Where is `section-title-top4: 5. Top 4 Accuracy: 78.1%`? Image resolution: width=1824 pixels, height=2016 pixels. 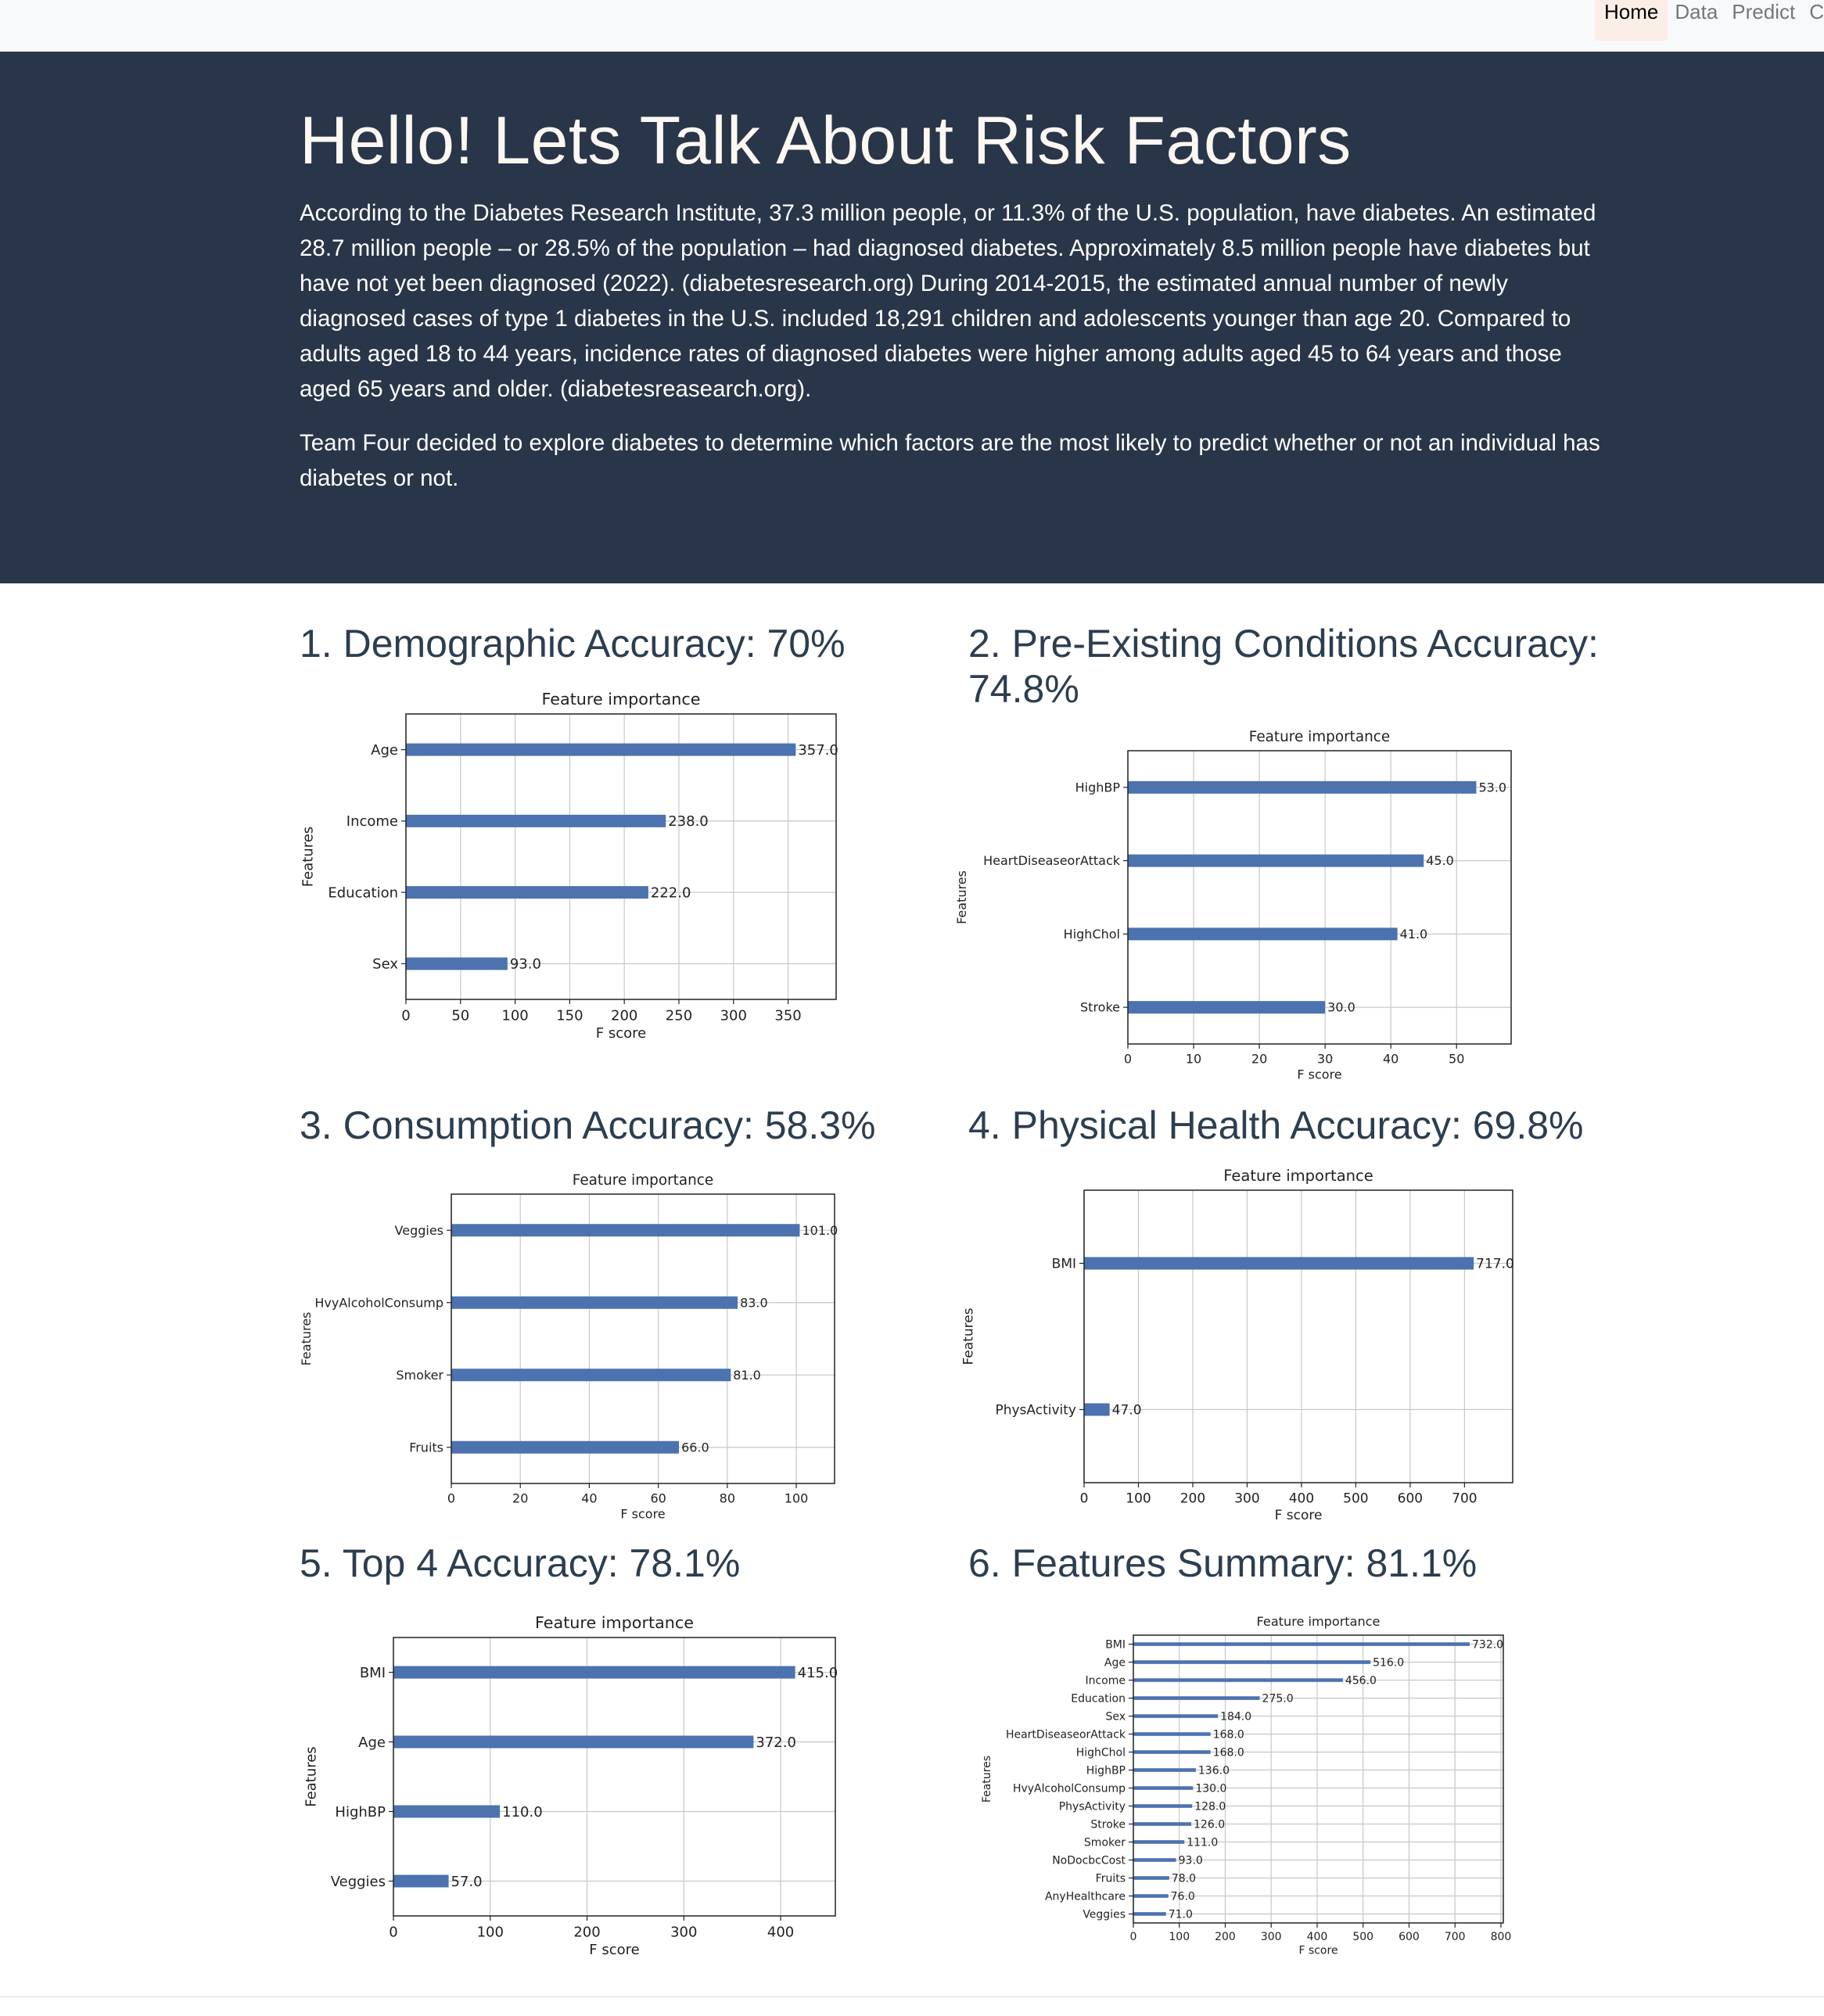 section-title-top4: 5. Top 4 Accuracy: 78.1% is located at coordinates (520, 1563).